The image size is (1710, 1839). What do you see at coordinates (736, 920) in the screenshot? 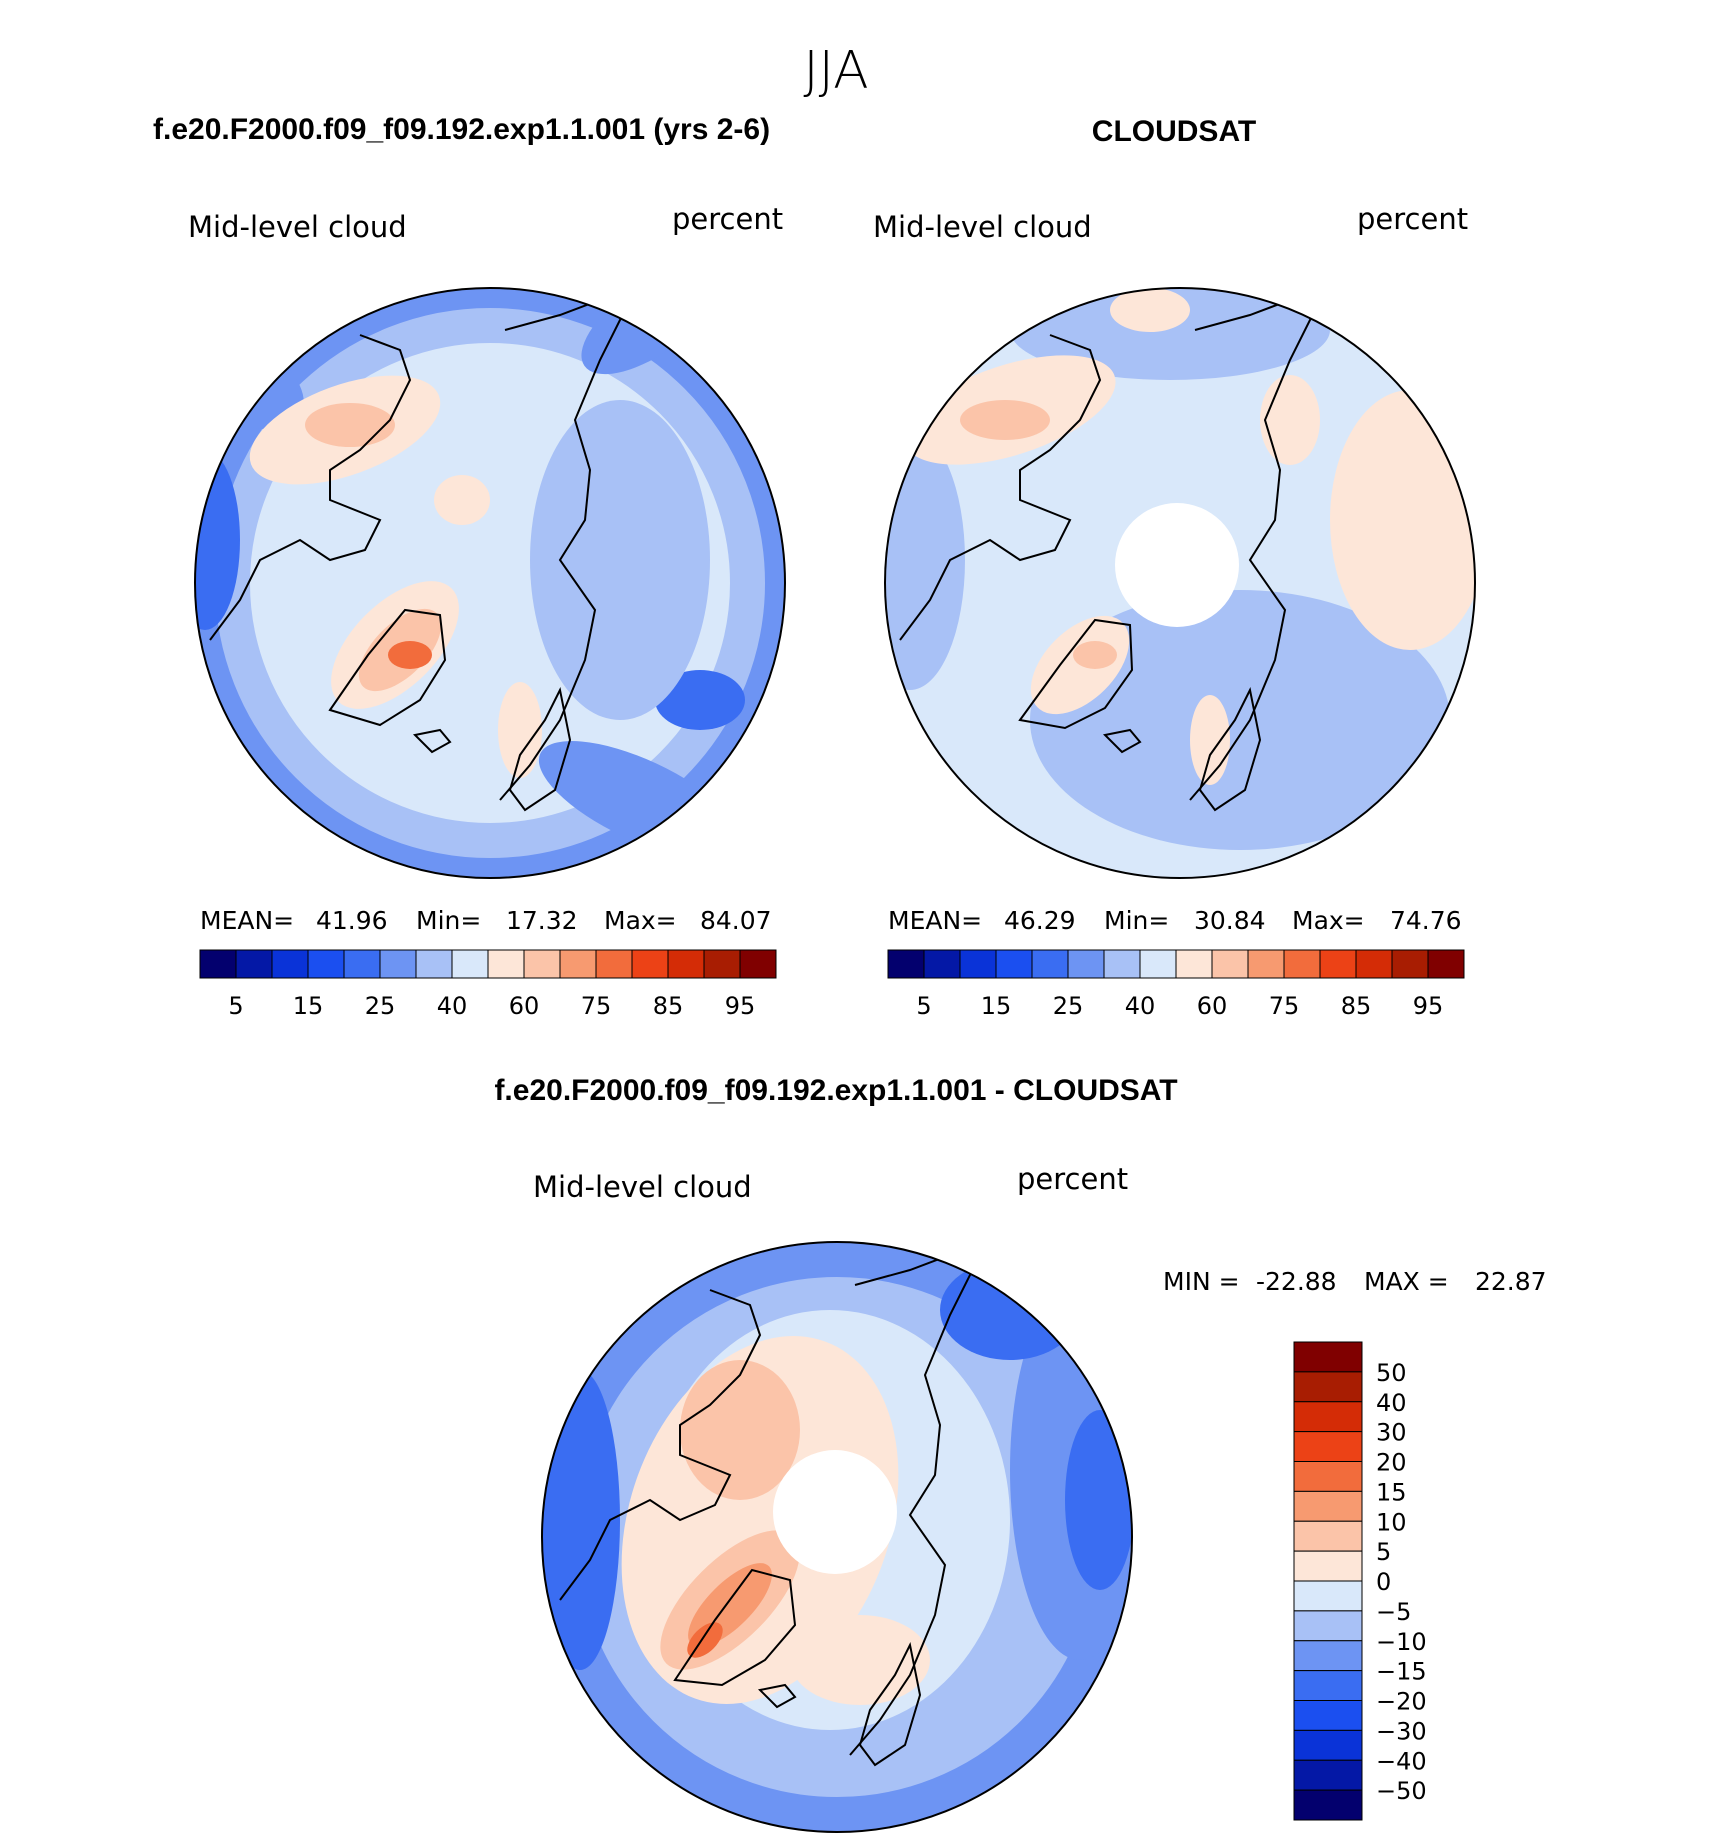
I see `panel-model-max-value: 84.07` at bounding box center [736, 920].